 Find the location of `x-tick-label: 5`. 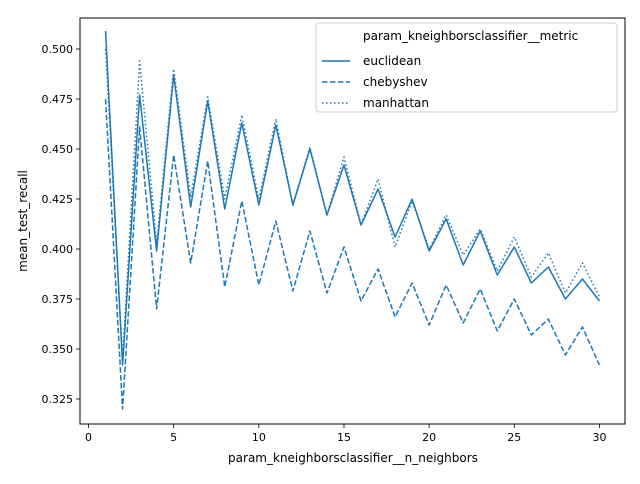

x-tick-label: 5 is located at coordinates (173, 437).